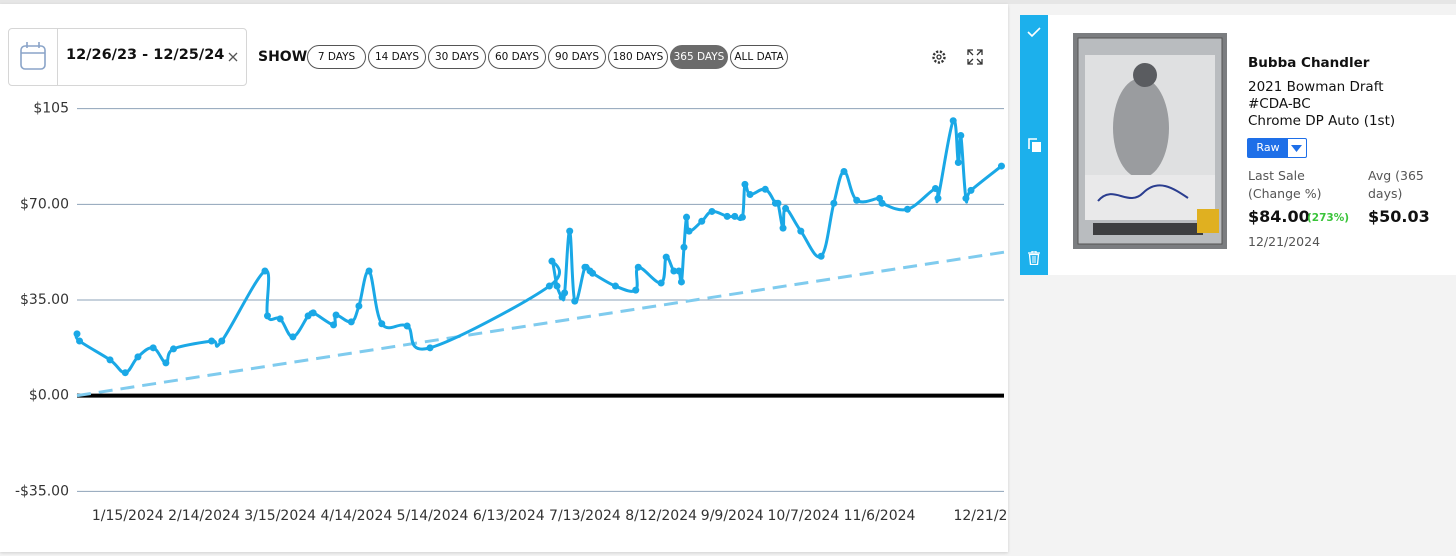 The height and width of the screenshot is (556, 1456). I want to click on x-tick-label: 6/13/2024, so click(509, 516).